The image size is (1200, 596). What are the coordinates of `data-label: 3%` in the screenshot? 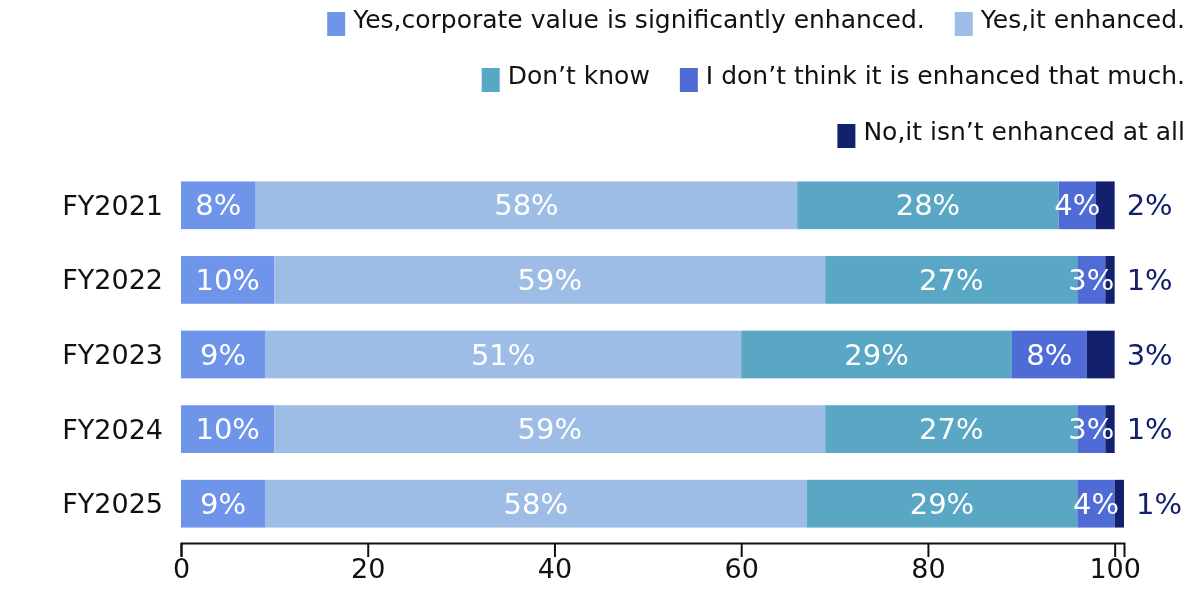 It's located at (1149, 354).